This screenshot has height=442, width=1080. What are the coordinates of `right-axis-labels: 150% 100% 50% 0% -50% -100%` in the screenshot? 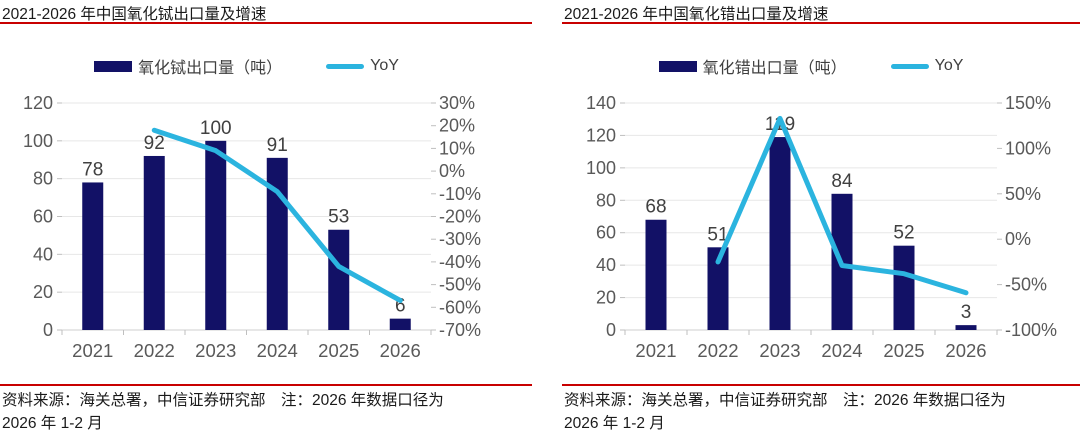 It's located at (1031, 216).